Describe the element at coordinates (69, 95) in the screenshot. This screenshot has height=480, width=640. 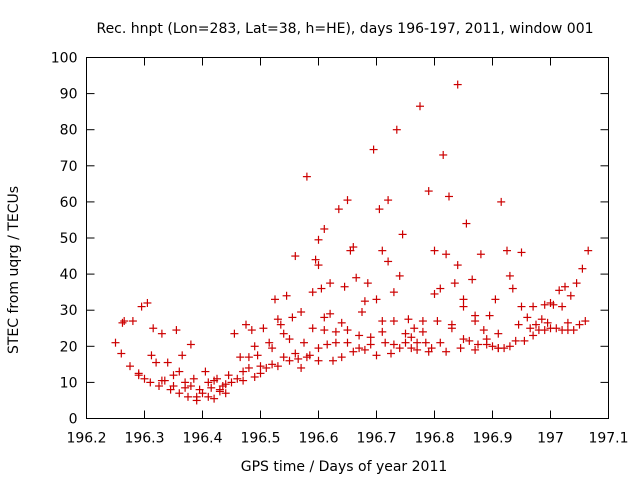
I see `y-tick-label: 90` at that location.